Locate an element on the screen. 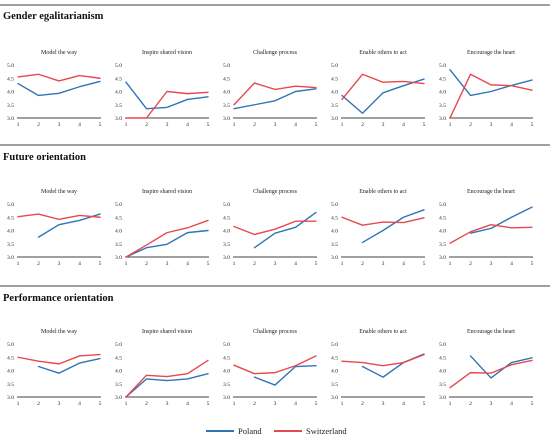 This screenshot has width=550, height=444. chart-panel: Model the way 3.0 3.5 4.0 4.5 5.0 1 2 3 4 5 is located at coordinates (54, 368).